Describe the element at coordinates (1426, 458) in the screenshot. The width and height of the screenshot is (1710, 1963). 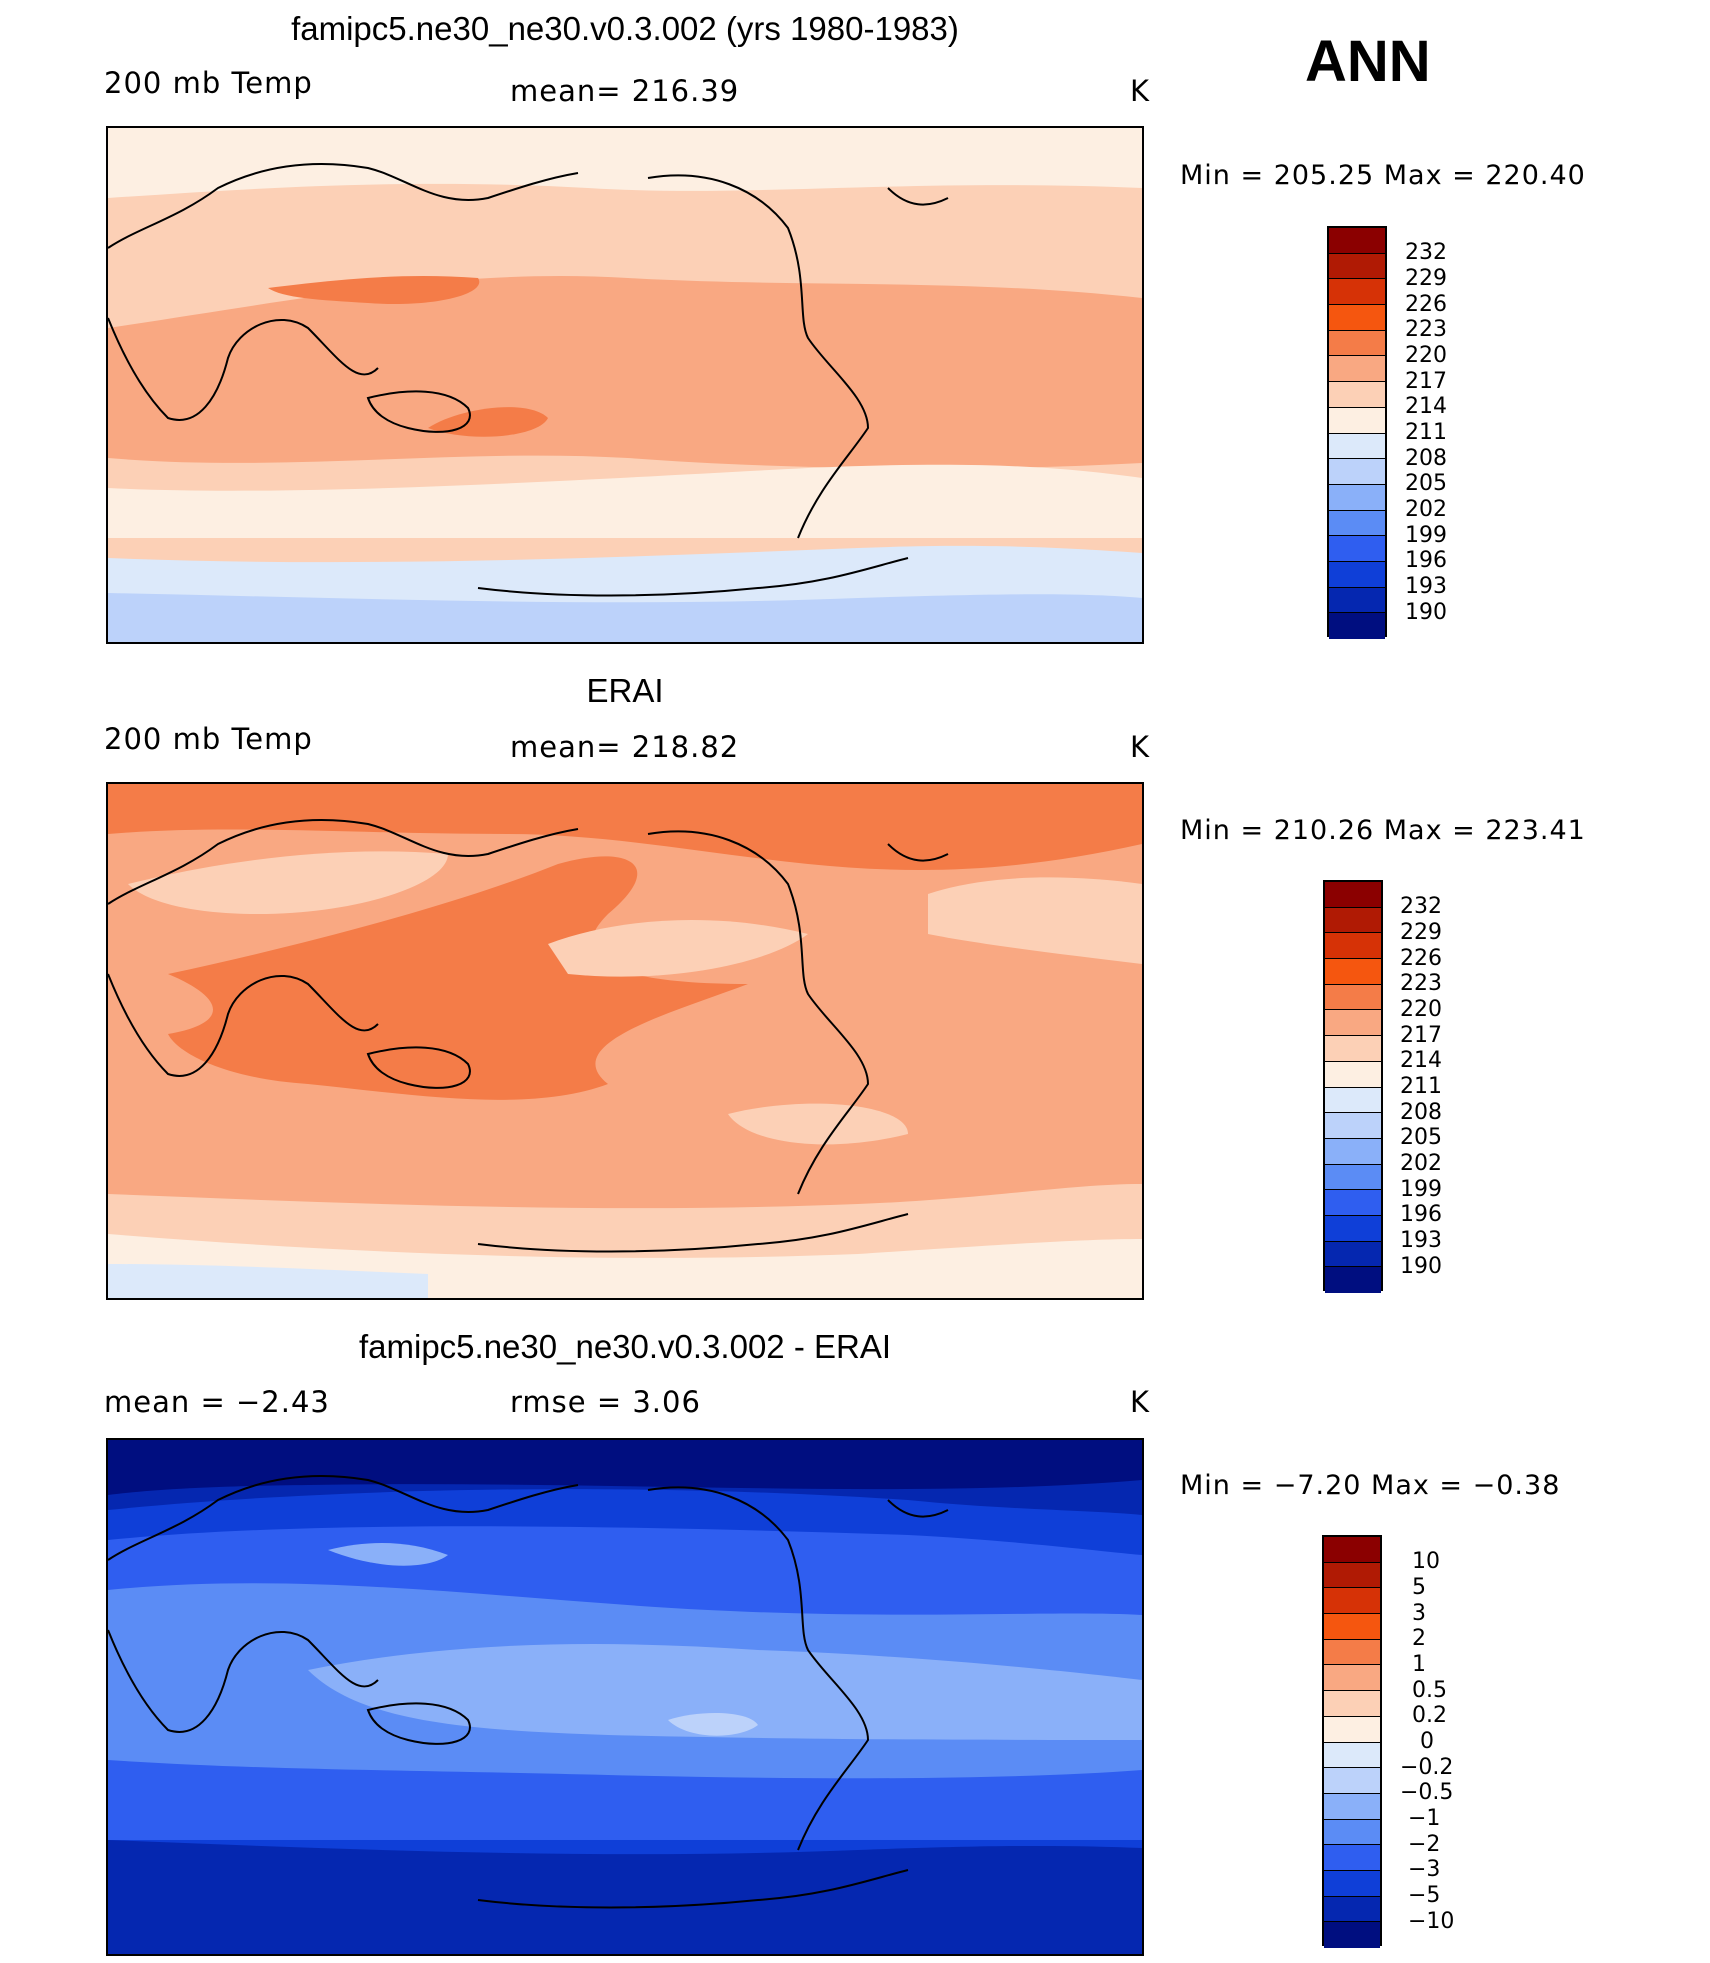
I see `colorbar-tick-label: 208` at that location.